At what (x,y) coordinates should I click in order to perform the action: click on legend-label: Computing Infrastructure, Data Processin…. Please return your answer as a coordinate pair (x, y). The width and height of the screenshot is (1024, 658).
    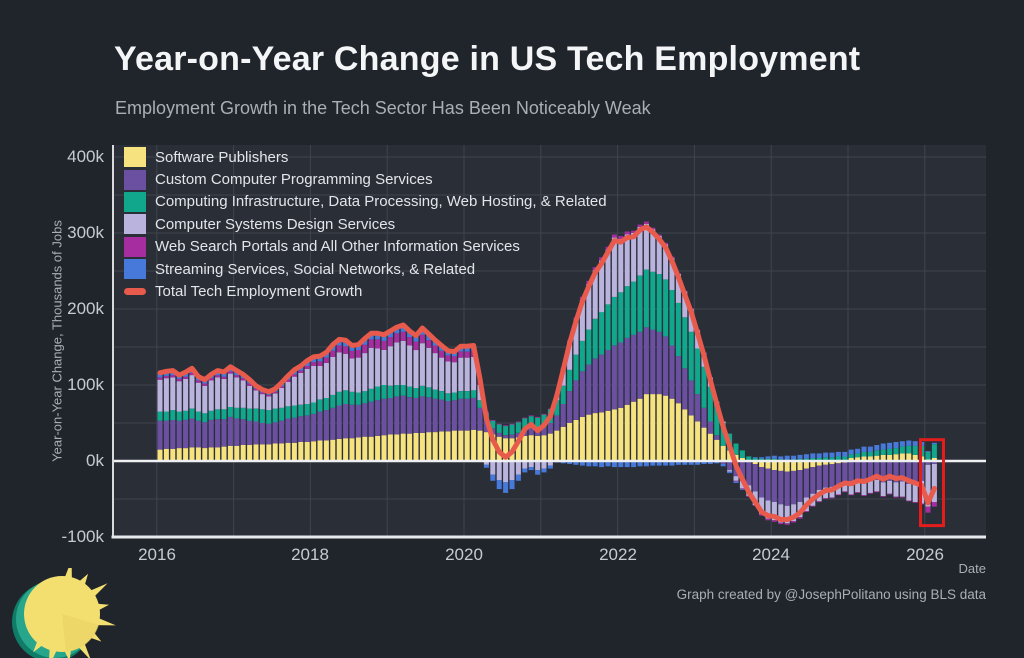
    Looking at the image, I should click on (381, 202).